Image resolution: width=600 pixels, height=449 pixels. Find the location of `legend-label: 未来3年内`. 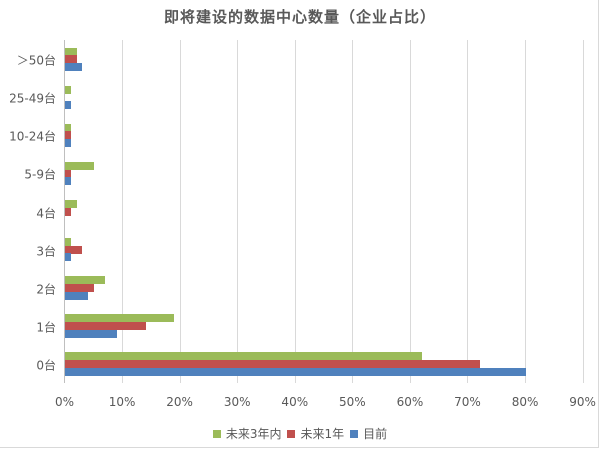

legend-label: 未来3年内 is located at coordinates (253, 434).